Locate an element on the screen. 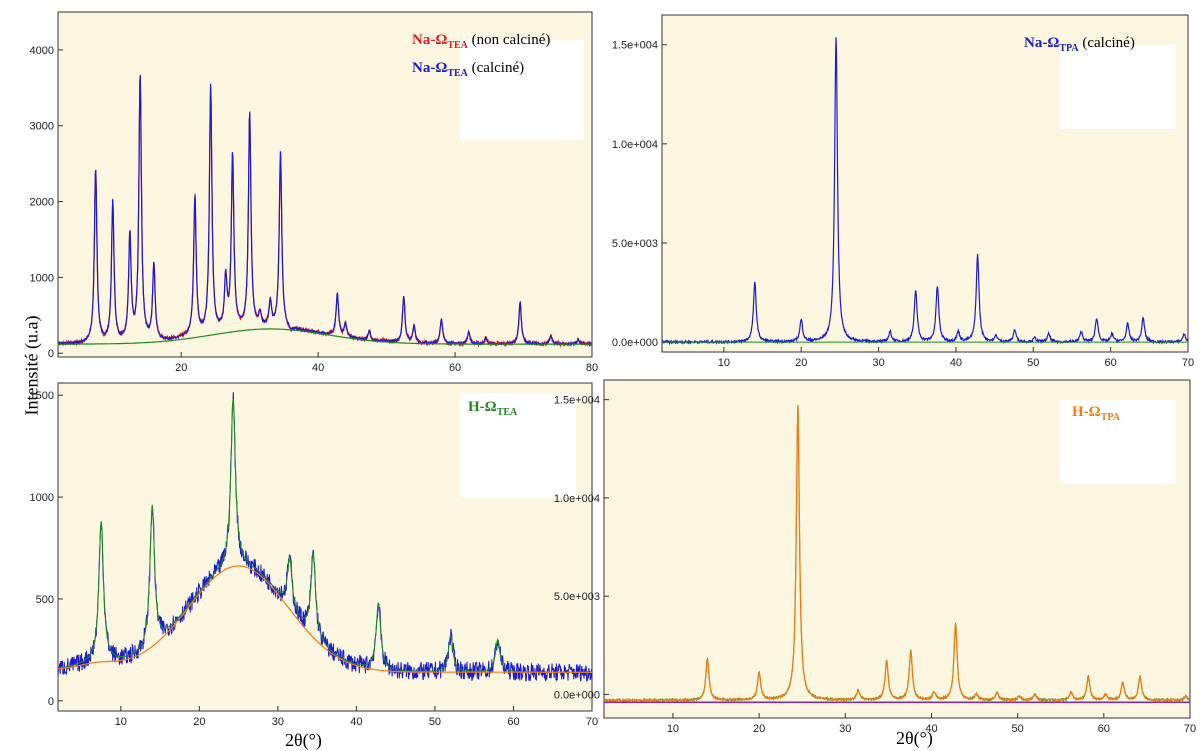 This screenshot has height=751, width=1203. y-axis-label: Intensité (u.a) is located at coordinates (31, 365).